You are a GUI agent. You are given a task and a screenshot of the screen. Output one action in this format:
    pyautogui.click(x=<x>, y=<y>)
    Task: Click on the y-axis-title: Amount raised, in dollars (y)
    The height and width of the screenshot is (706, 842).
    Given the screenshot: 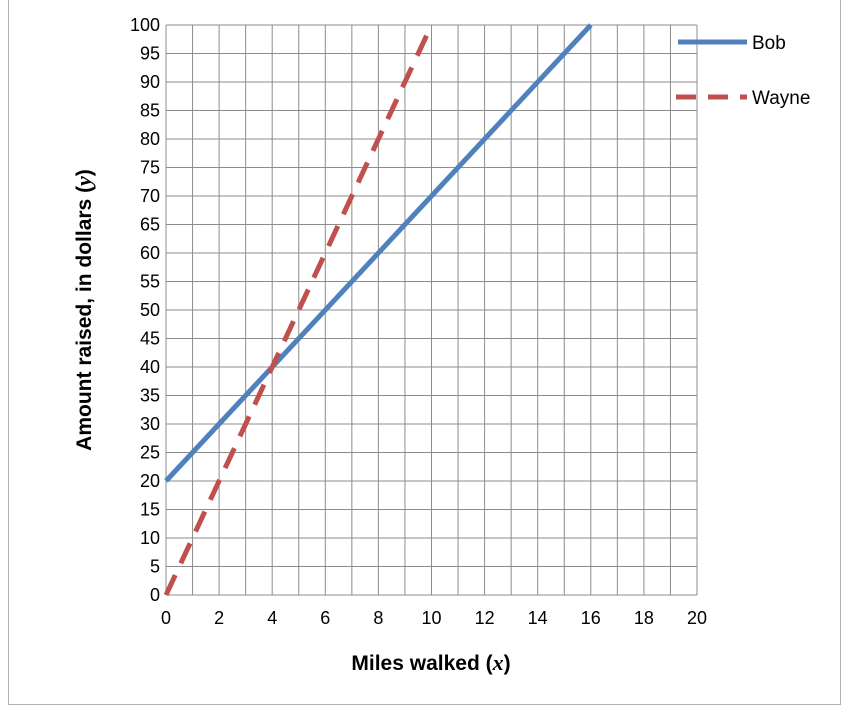 What is the action you would take?
    pyautogui.click(x=83, y=310)
    